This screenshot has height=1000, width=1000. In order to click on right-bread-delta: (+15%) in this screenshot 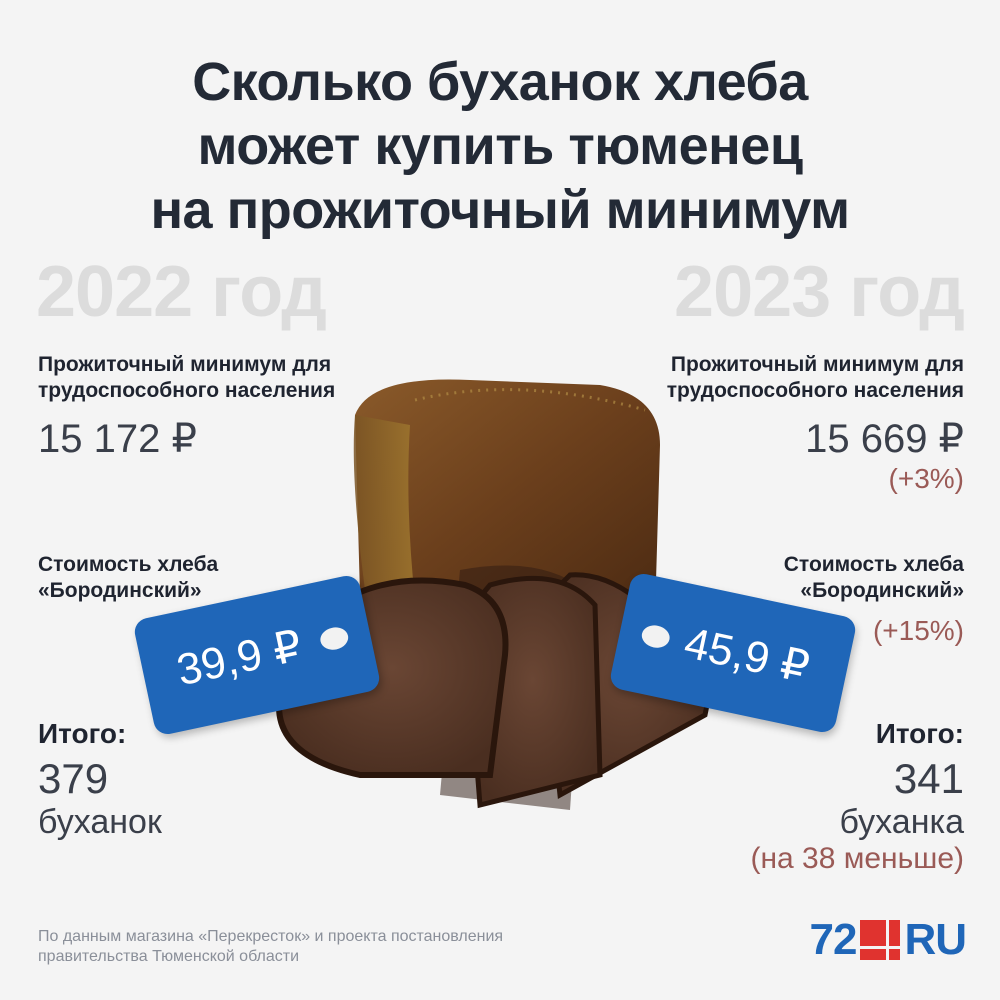, I will do `click(918, 630)`.